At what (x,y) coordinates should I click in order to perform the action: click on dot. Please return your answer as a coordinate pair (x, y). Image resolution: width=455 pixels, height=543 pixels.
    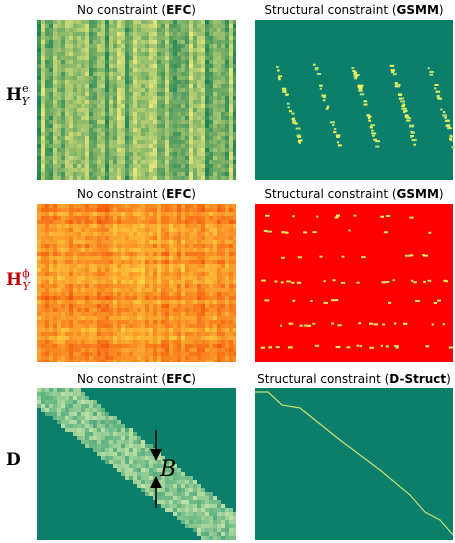
    Looking at the image, I should click on (432, 324).